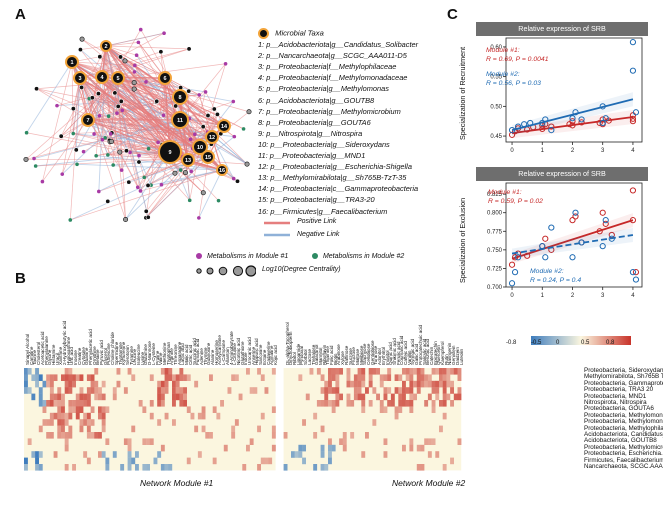  Describe the element at coordinates (20, 278) in the screenshot. I see `panel-letter-b: B` at that location.